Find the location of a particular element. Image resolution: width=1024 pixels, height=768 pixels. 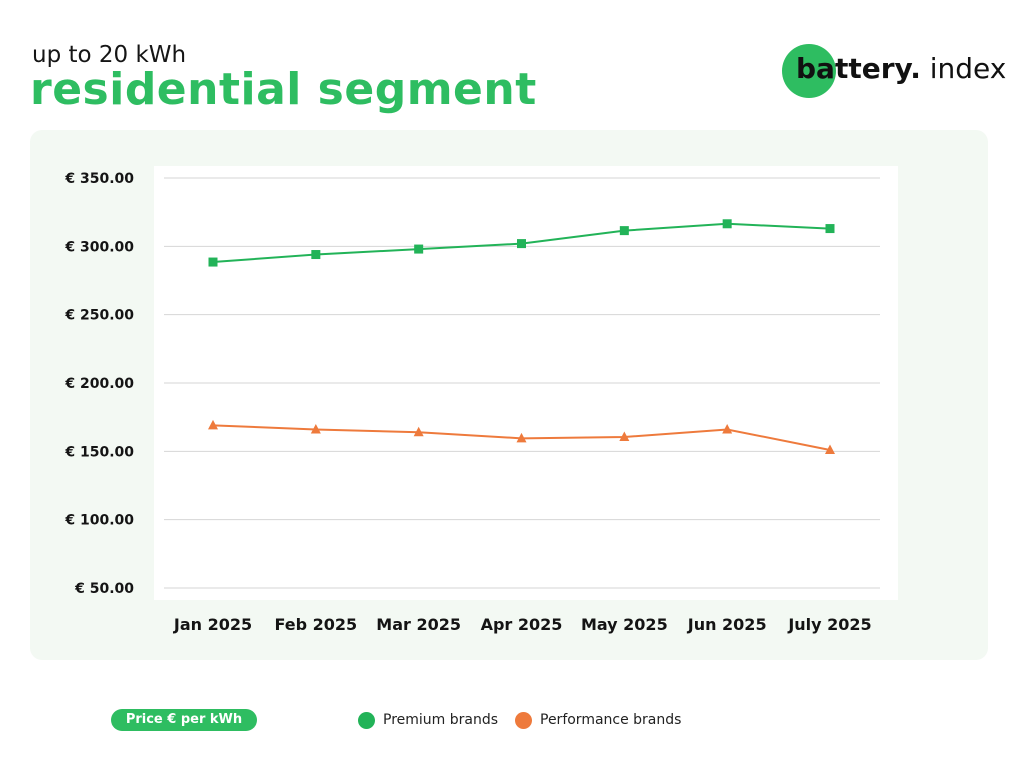

logo-text-light: index is located at coordinates (963, 68).